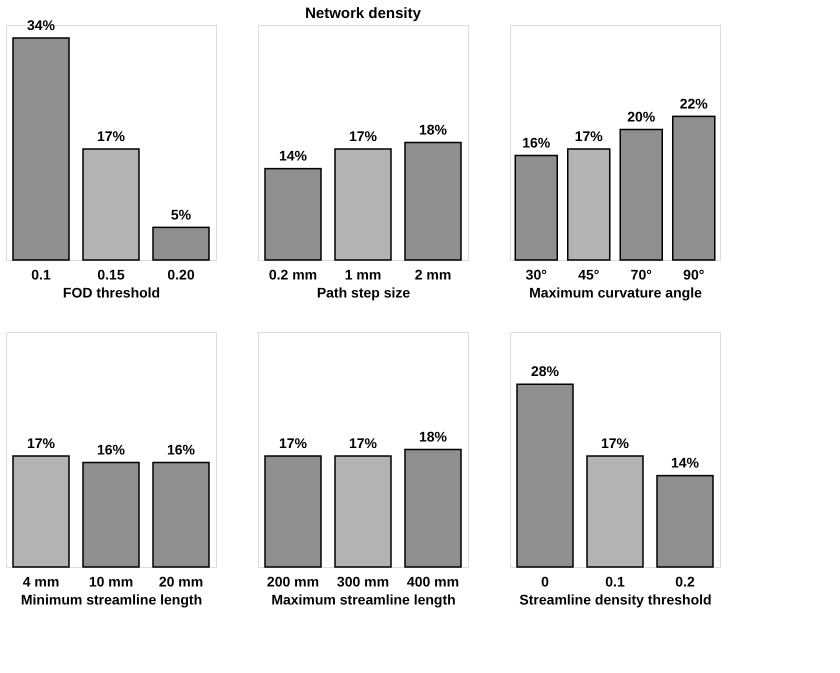 The height and width of the screenshot is (673, 840). What do you see at coordinates (293, 274) in the screenshot?
I see `x-tick-label: 0.2 mm` at bounding box center [293, 274].